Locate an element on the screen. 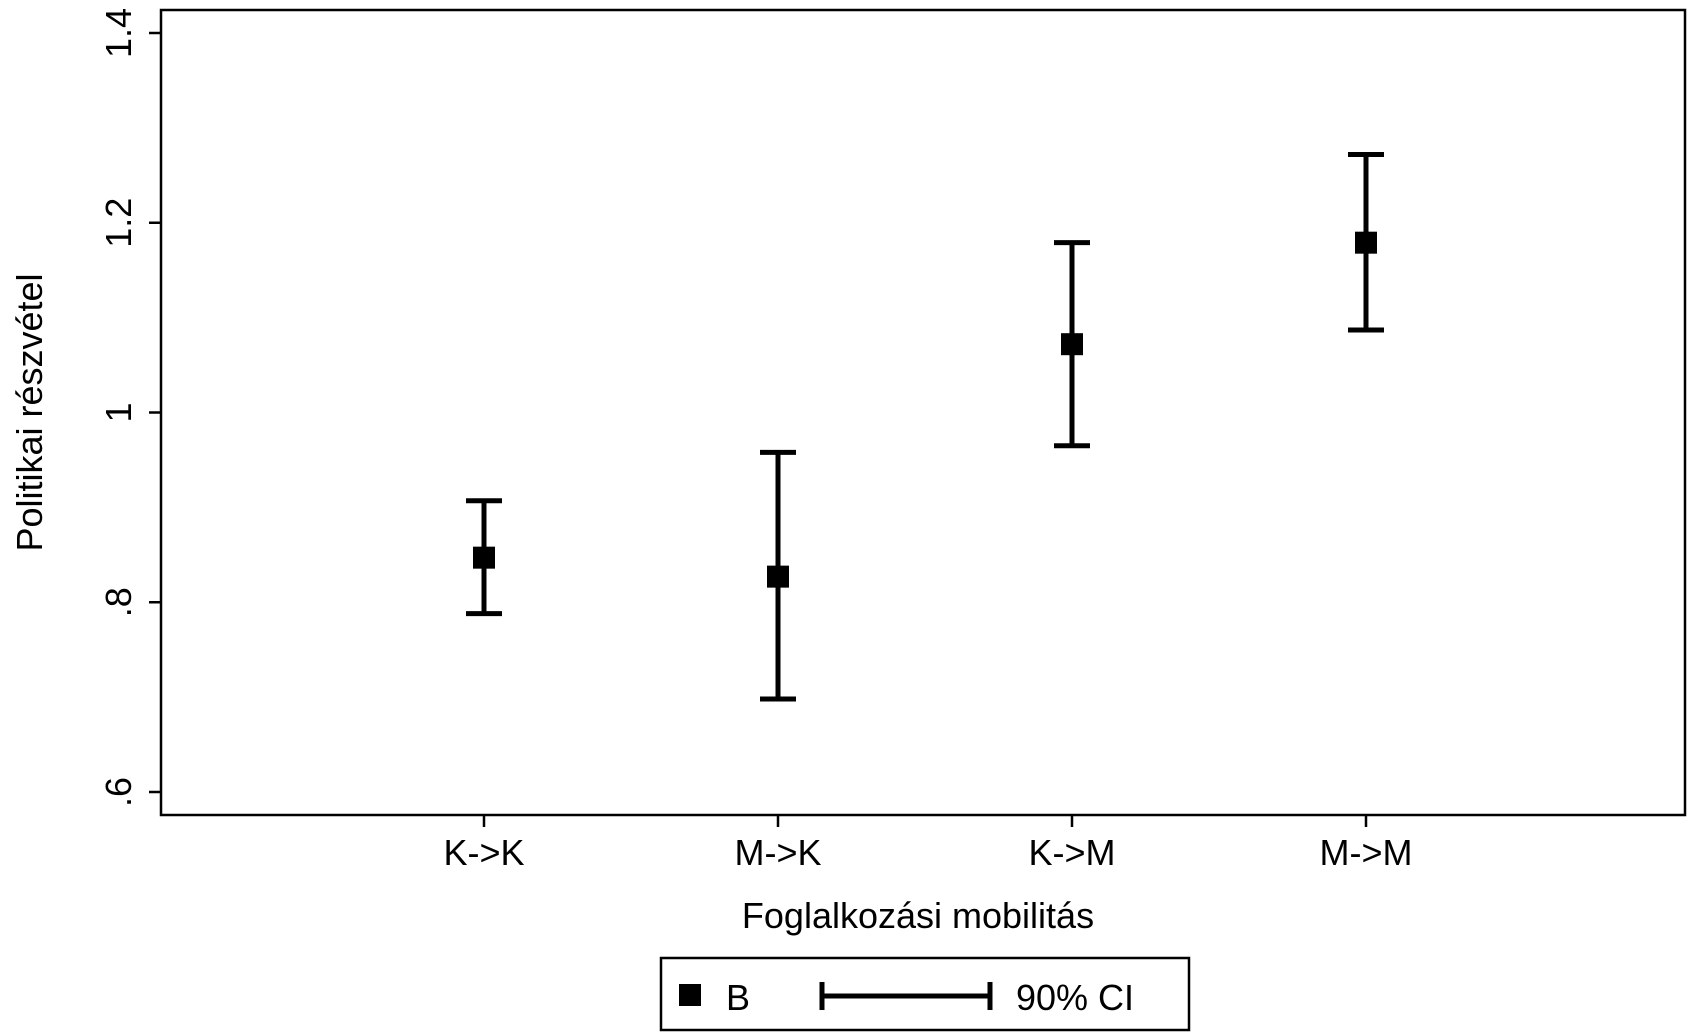 Image resolution: width=1689 pixels, height=1032 pixels. x-tick-label: K->K is located at coordinates (483, 852).